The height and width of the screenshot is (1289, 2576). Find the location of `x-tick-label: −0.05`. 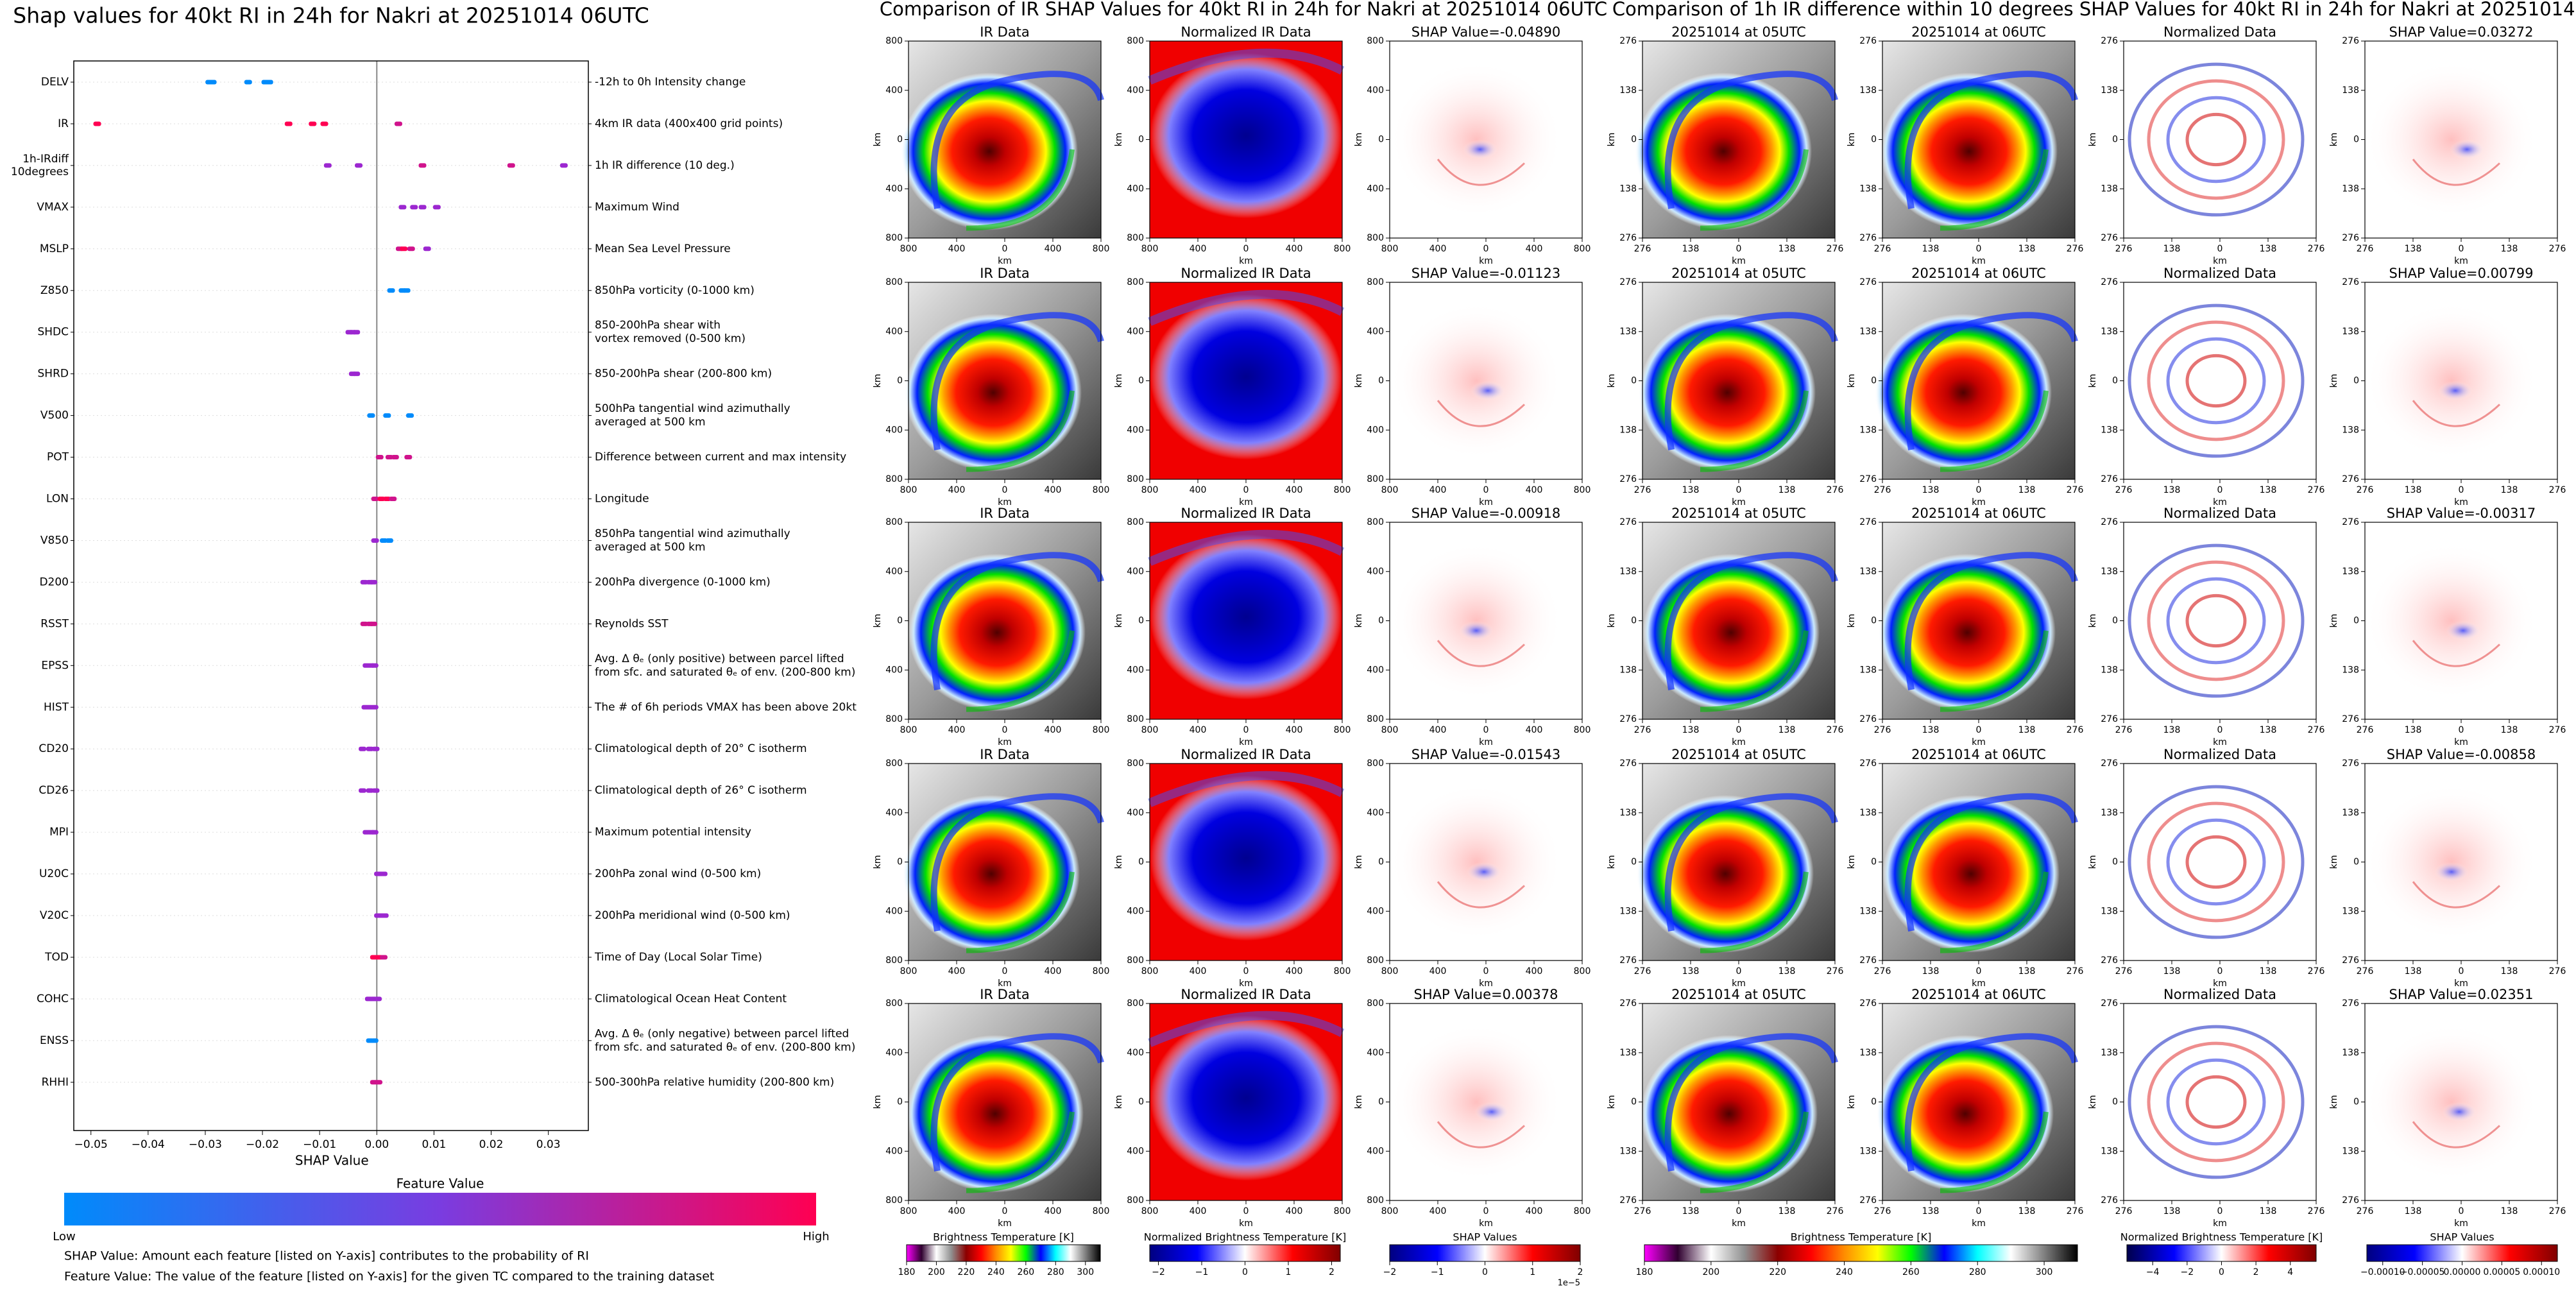

x-tick-label: −0.05 is located at coordinates (91, 1144).